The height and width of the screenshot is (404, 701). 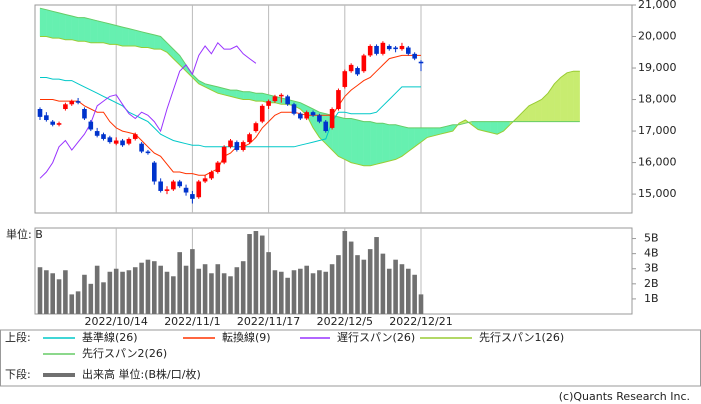 I want to click on legend-label: 先行スパン1(26), so click(x=521, y=337).